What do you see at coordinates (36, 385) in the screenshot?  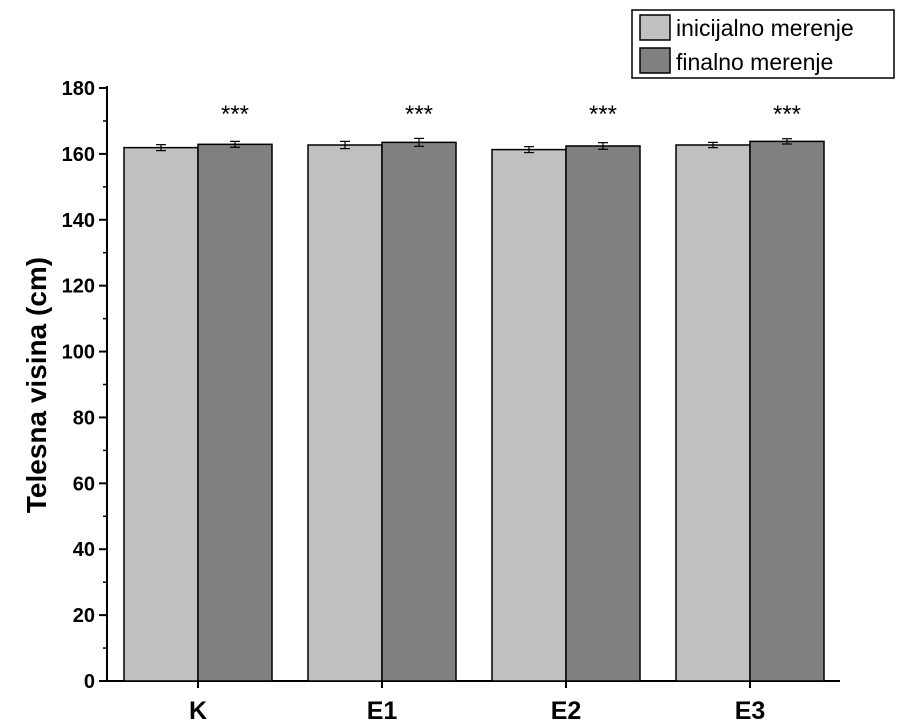 I see `y-axis-title: Telesna visina (cm)` at bounding box center [36, 385].